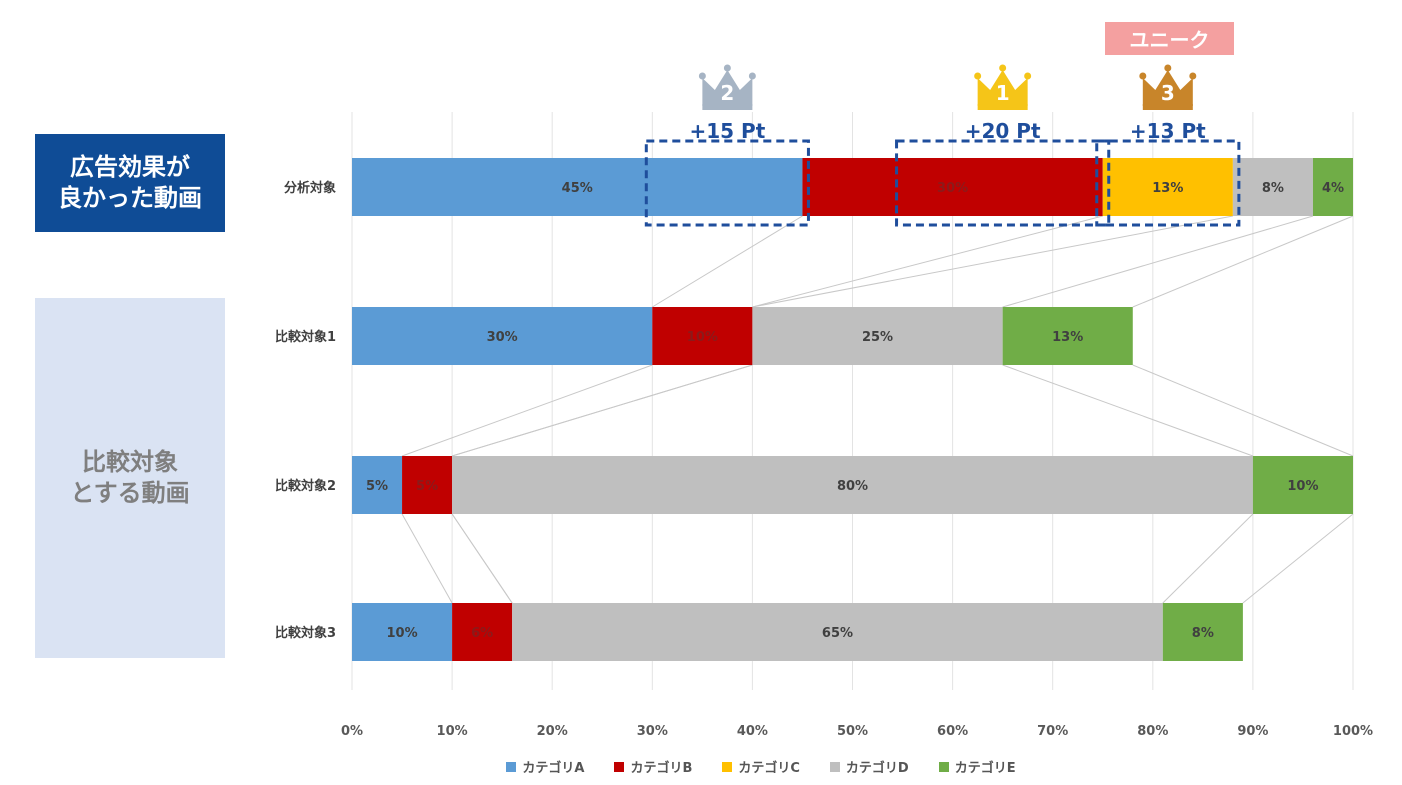 Image resolution: width=1402 pixels, height=785 pixels. I want to click on unique-badge: ユニーク, so click(1169, 38).